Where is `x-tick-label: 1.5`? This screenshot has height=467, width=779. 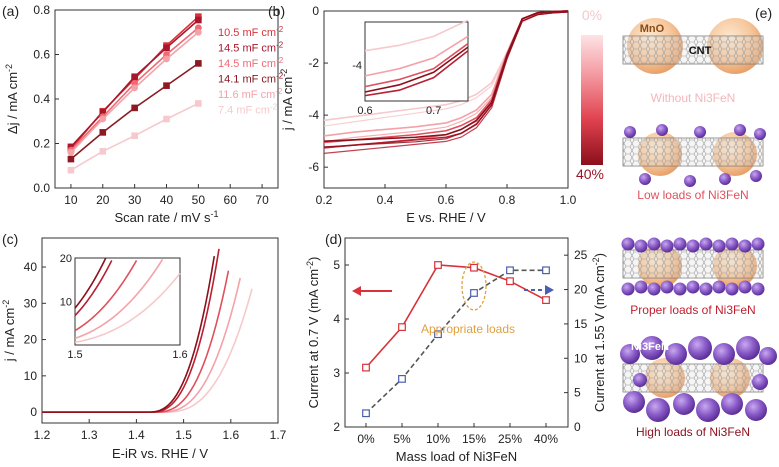 x-tick-label: 1.5 is located at coordinates (183, 435).